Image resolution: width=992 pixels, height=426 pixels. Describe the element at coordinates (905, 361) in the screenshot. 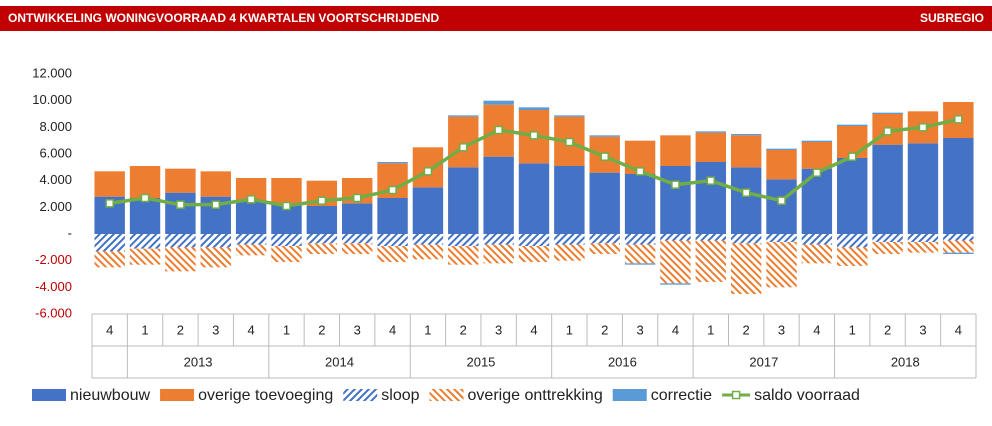

I see `x-group-label: 2018` at that location.